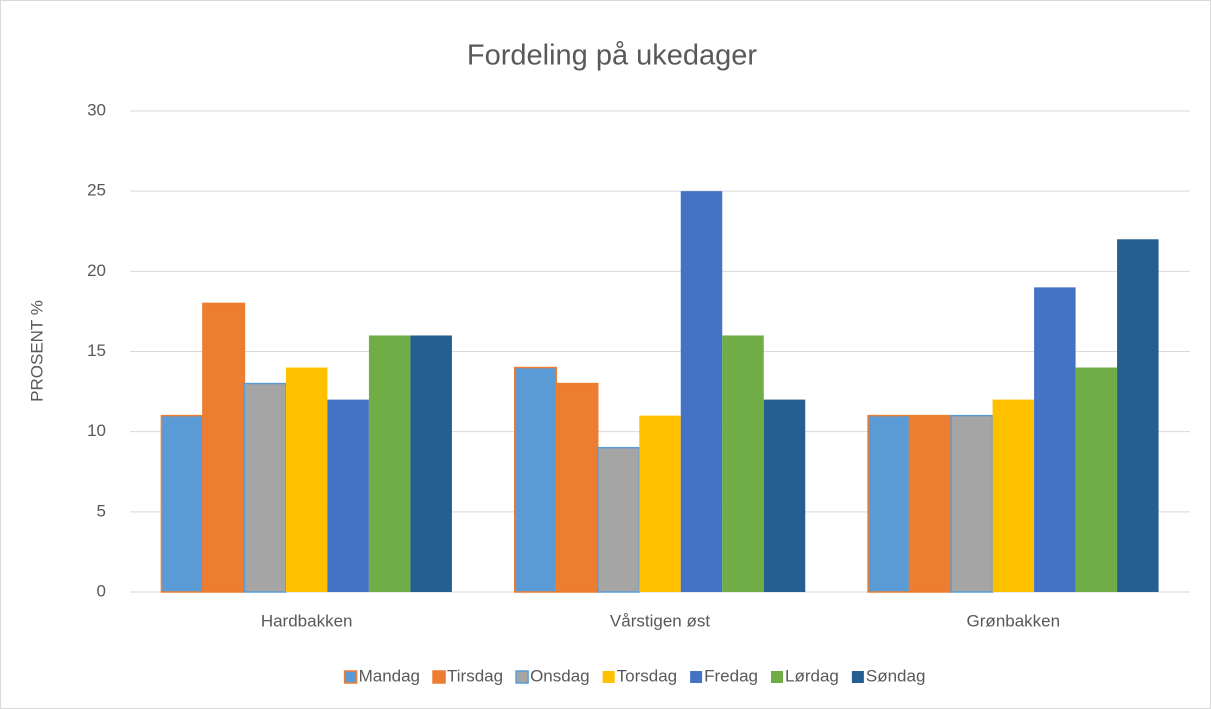 The height and width of the screenshot is (709, 1211). I want to click on y-axis-label: PROSENT %, so click(36, 351).